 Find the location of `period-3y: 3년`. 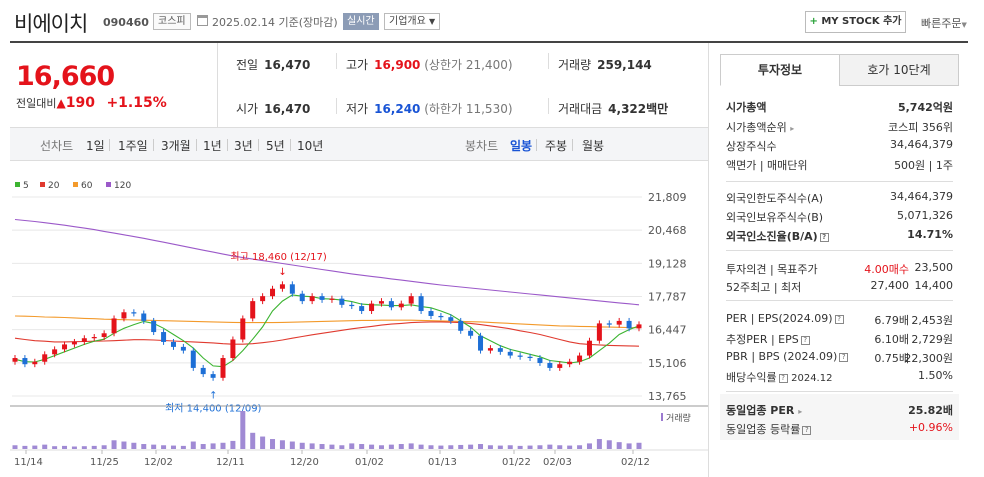

period-3y: 3년 is located at coordinates (243, 146).